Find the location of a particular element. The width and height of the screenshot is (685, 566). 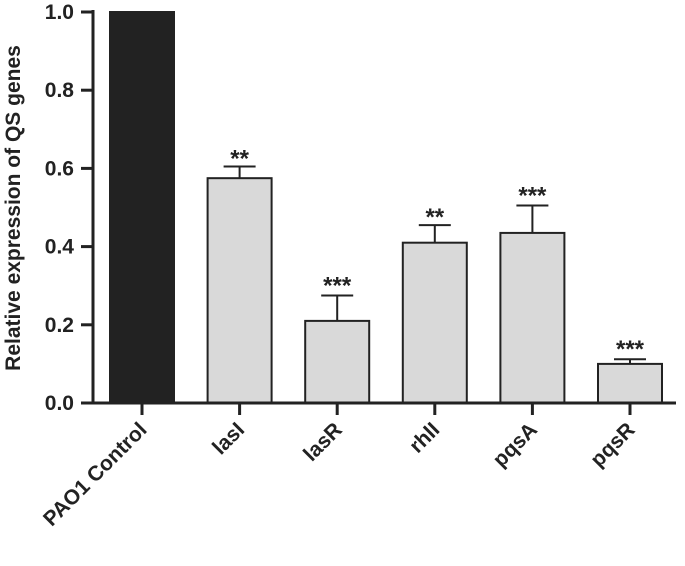

y-tick-label: 0.2 is located at coordinates (59, 325).